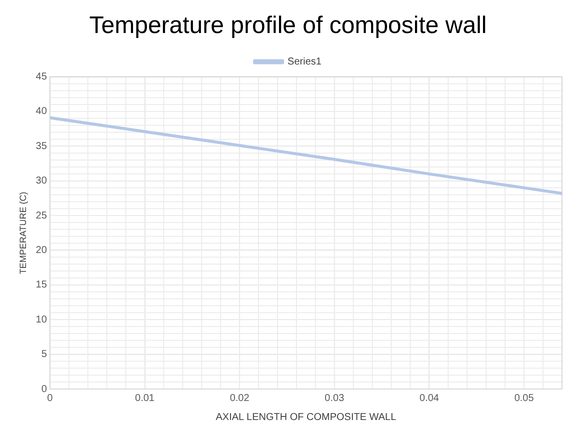 This screenshot has height=435, width=584. I want to click on legend-label: Series1, so click(305, 62).